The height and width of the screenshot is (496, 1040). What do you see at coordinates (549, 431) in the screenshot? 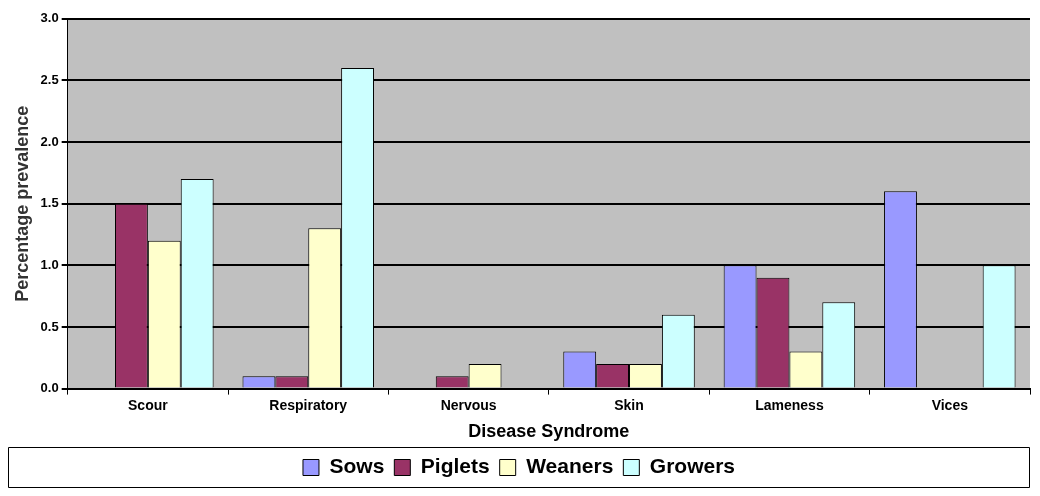
I see `x-axis-title: Disease Syndrome` at bounding box center [549, 431].